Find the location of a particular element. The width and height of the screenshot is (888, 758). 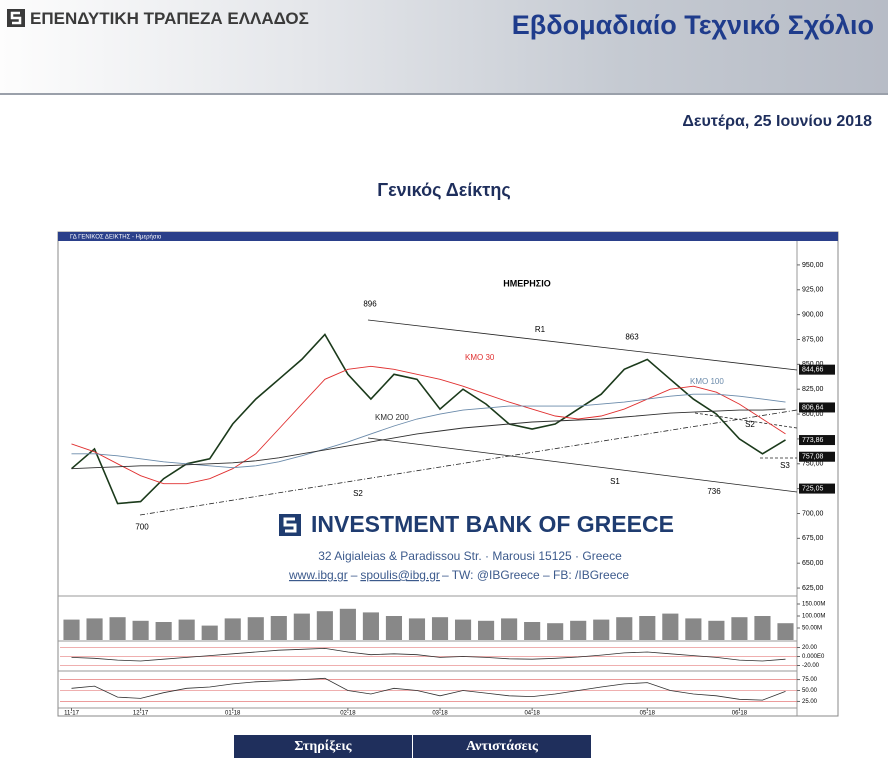

bank-name: ΕΠΕΝΔΥΤΙΚΗ ΤΡΑΠΕΖΑ ΕΛΛΑΔΟΣ is located at coordinates (169, 18).